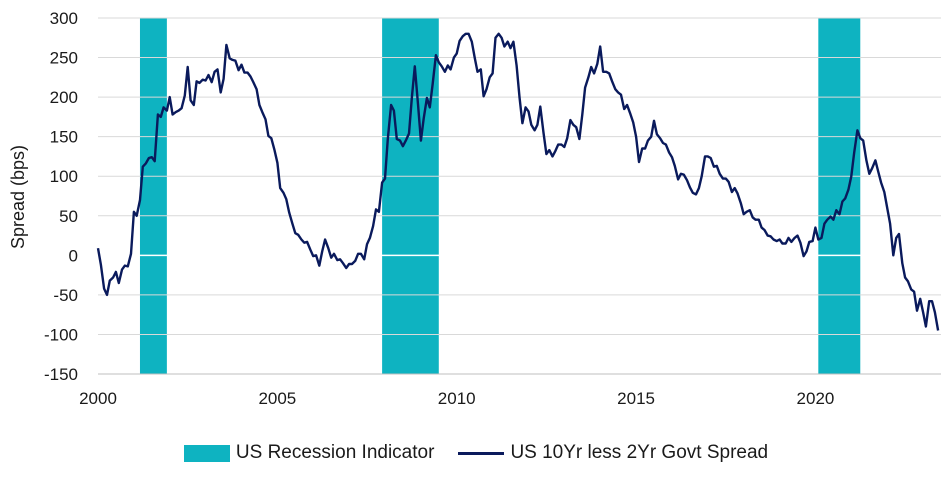 This screenshot has height=477, width=952. I want to click on y-tick-label: 300, so click(64, 18).